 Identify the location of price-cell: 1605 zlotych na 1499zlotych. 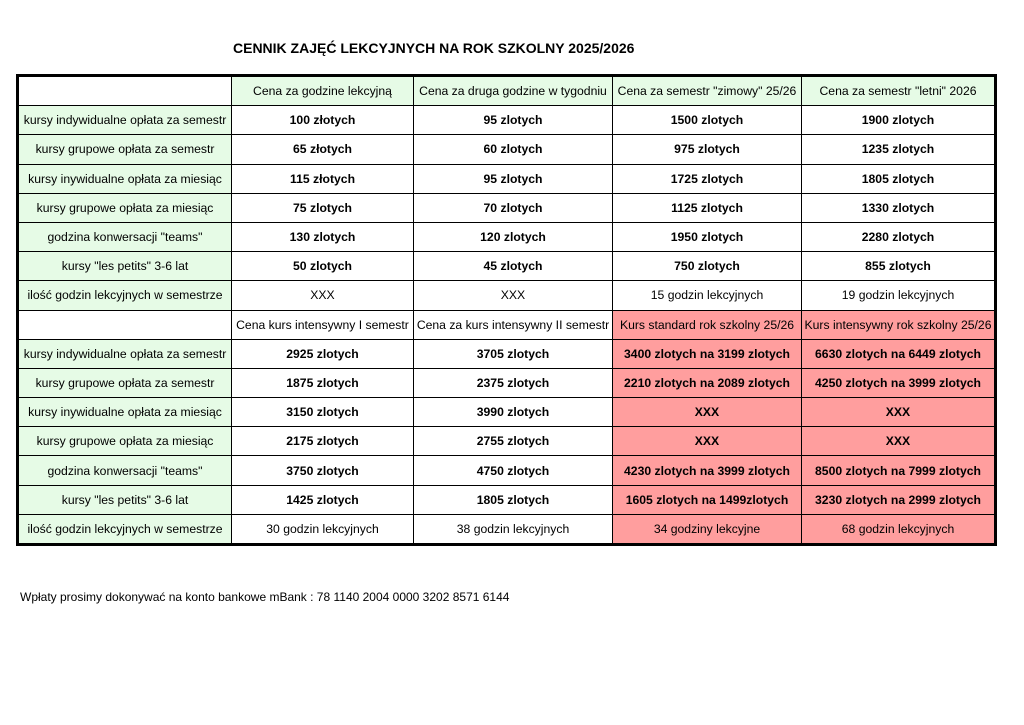
(707, 499).